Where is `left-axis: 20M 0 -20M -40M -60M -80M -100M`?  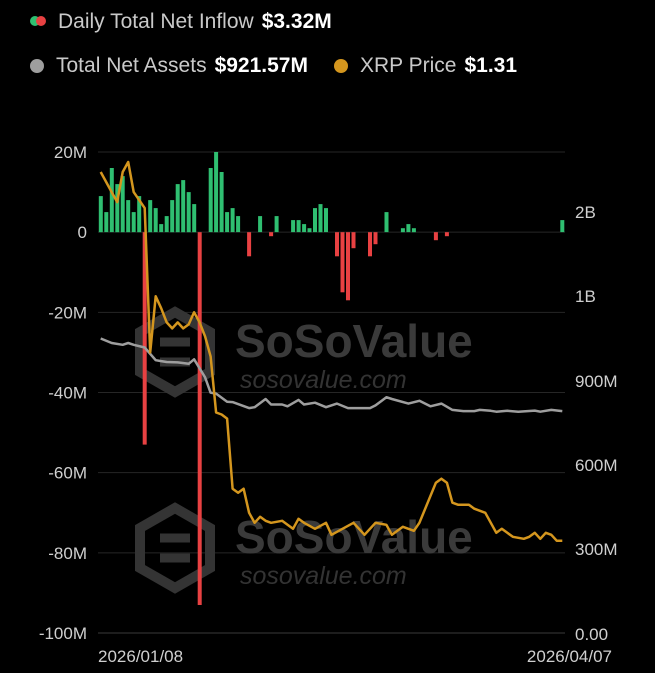
left-axis: 20M 0 -20M -40M -60M -80M -100M is located at coordinates (63, 393).